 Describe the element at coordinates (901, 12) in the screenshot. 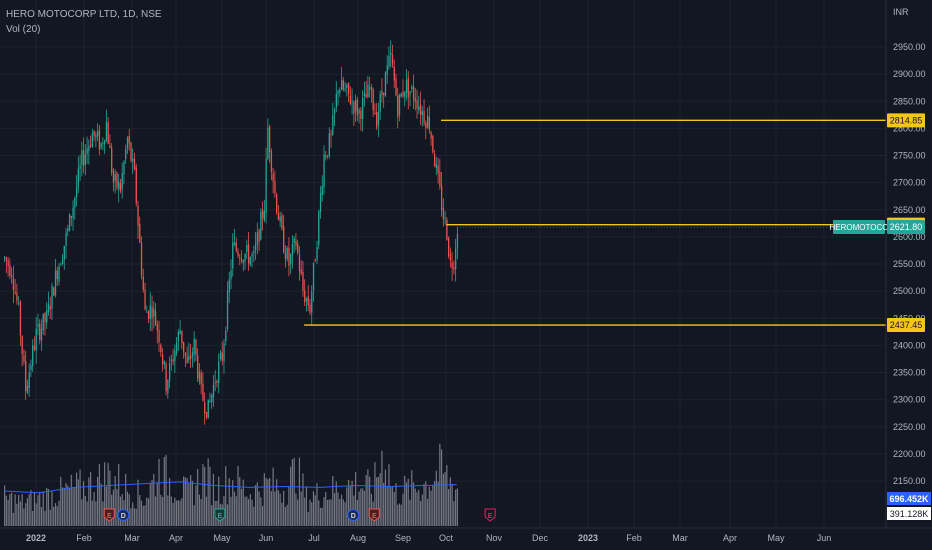

I see `currency-label: INR` at that location.